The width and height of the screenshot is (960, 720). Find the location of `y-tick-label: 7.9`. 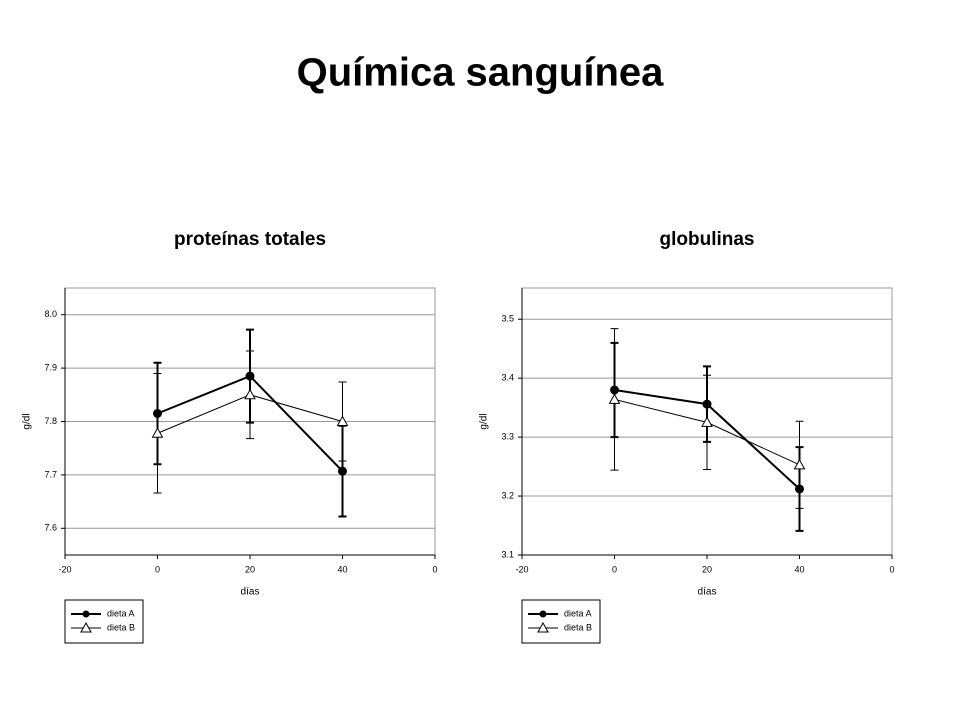

y-tick-label: 7.9 is located at coordinates (50, 367).